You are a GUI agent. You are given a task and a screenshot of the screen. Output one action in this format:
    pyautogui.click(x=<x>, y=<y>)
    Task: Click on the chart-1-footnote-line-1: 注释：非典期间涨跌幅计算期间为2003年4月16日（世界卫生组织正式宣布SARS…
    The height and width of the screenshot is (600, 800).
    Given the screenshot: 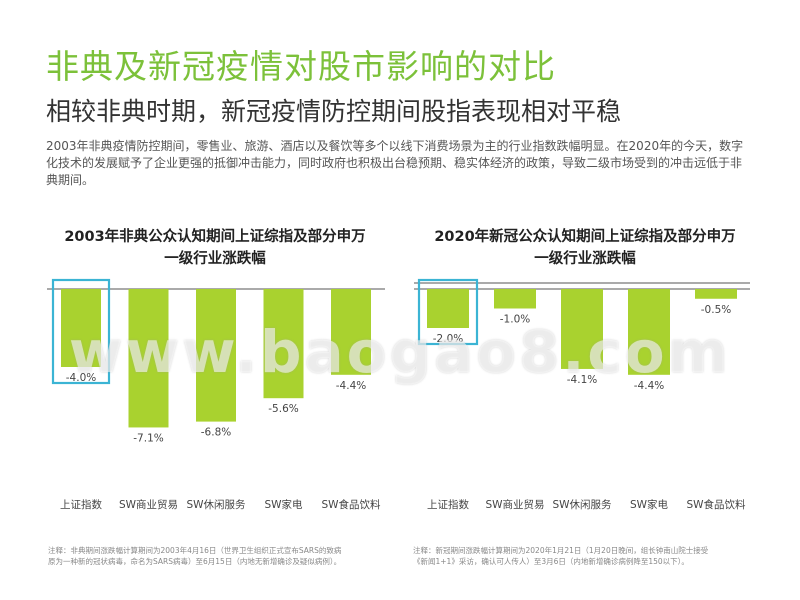 What is the action you would take?
    pyautogui.click(x=195, y=550)
    